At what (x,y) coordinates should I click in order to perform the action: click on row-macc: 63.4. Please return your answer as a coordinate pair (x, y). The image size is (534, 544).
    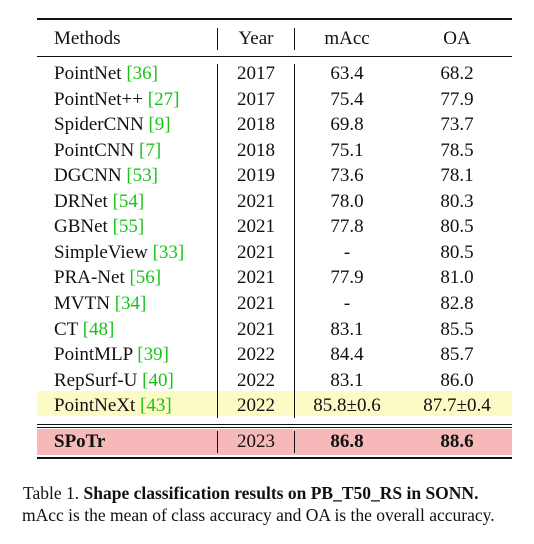
    Looking at the image, I should click on (347, 73).